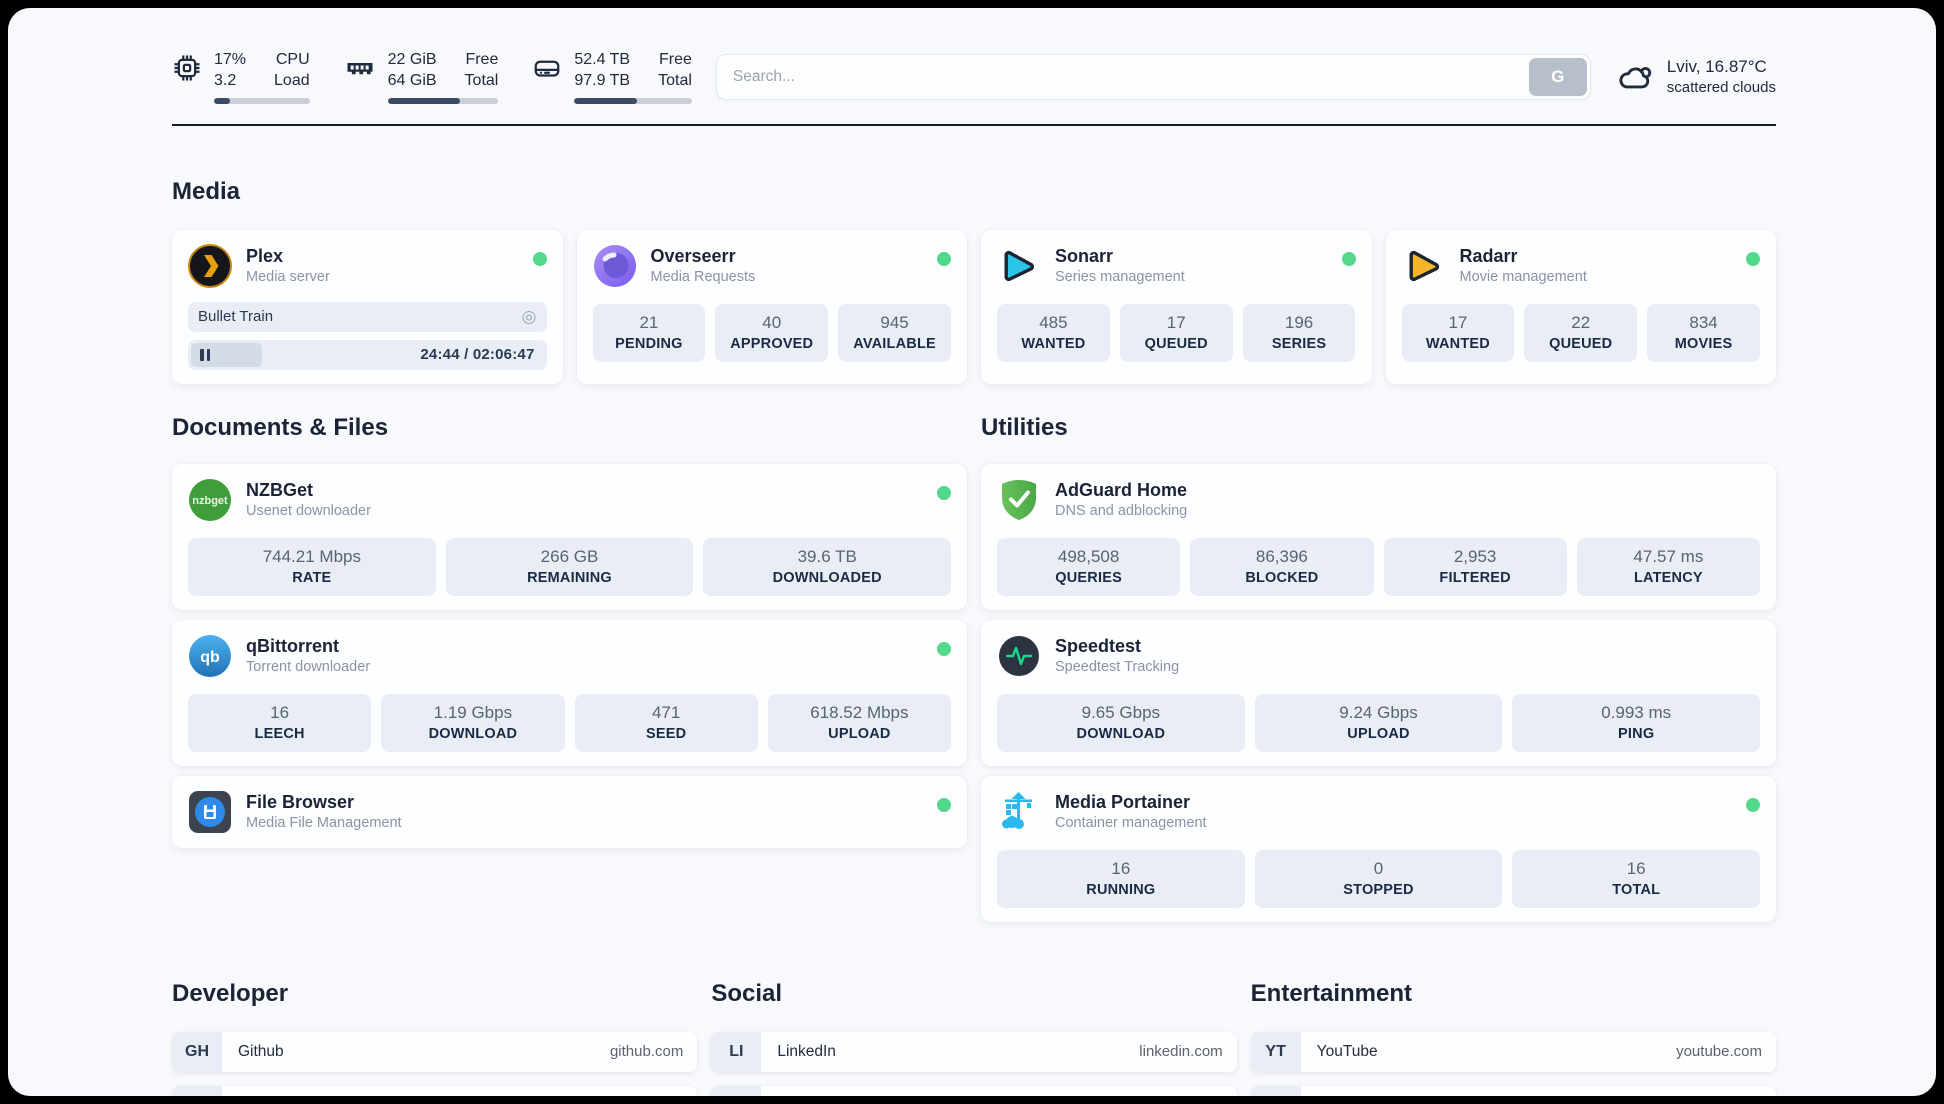 The height and width of the screenshot is (1104, 1944). What do you see at coordinates (280, 427) in the screenshot?
I see `documents-section-title: Documents & Files` at bounding box center [280, 427].